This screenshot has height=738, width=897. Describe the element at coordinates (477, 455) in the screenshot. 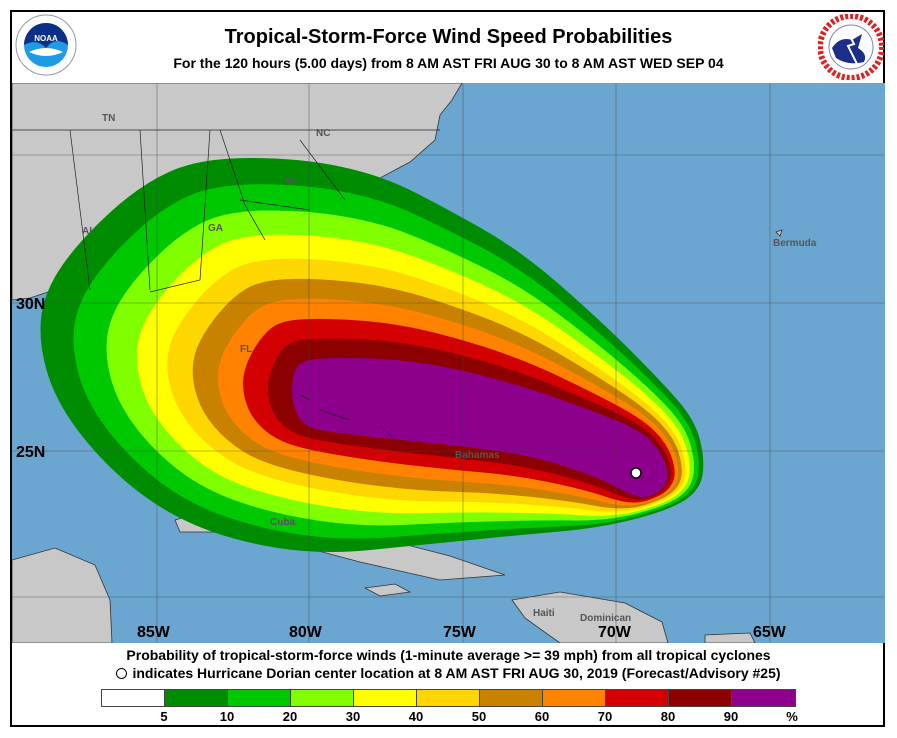

I see `label-bahamas: Bahamas` at that location.